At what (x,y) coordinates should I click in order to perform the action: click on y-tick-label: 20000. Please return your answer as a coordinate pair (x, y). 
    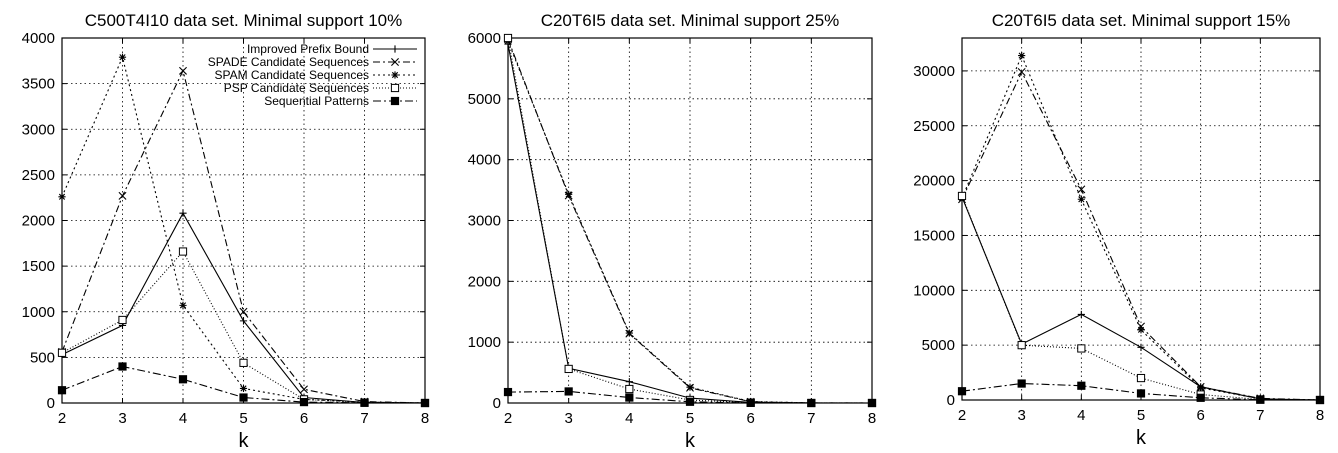
    Looking at the image, I should click on (934, 181).